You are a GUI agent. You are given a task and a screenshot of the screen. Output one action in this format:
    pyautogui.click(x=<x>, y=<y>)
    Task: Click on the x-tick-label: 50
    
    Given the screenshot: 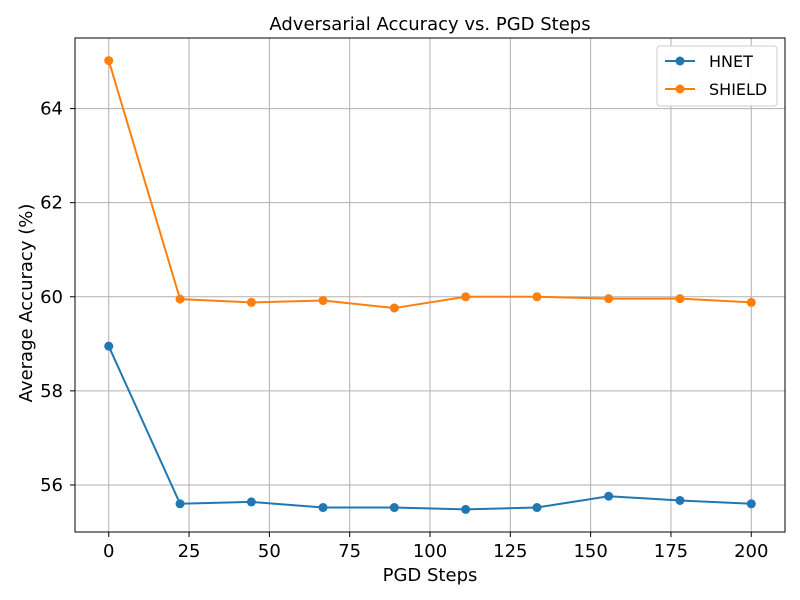 What is the action you would take?
    pyautogui.click(x=269, y=551)
    